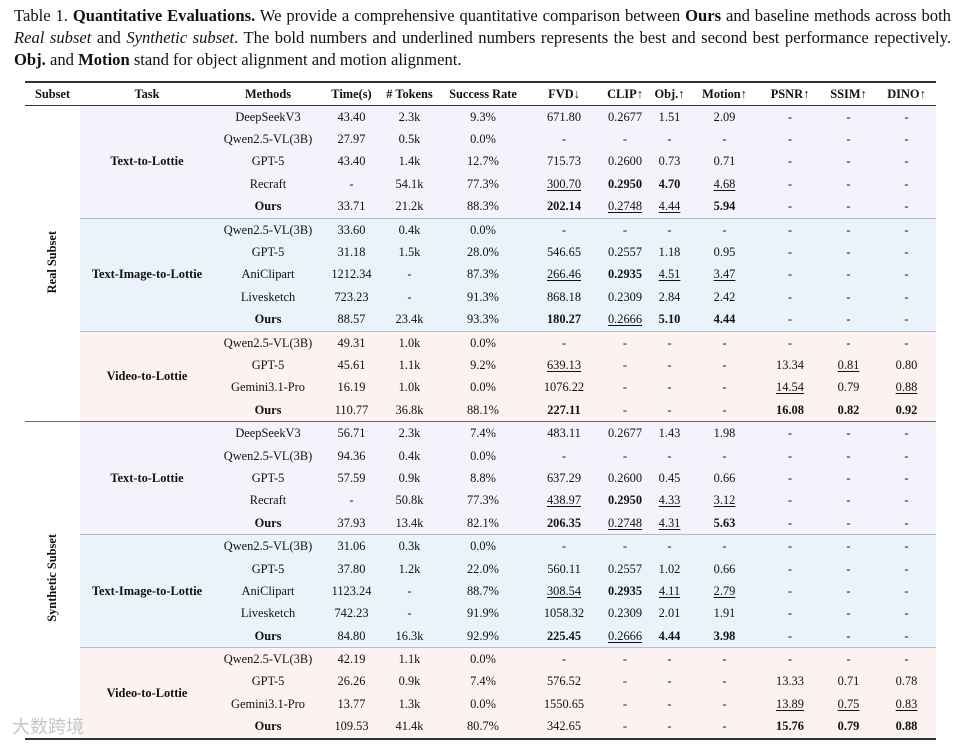 The width and height of the screenshot is (962, 746). Describe the element at coordinates (790, 726) in the screenshot. I see `cell-text: 15.76` at that location.